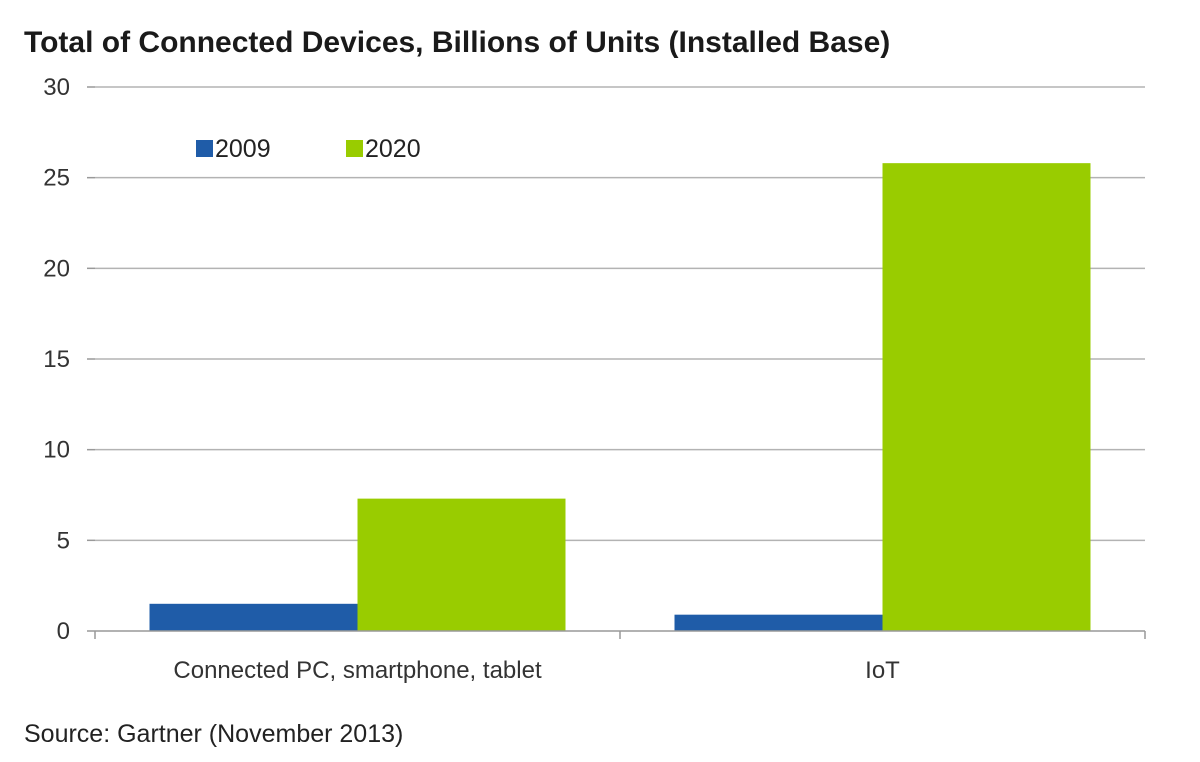  I want to click on legend-swatch-2020, so click(354, 148).